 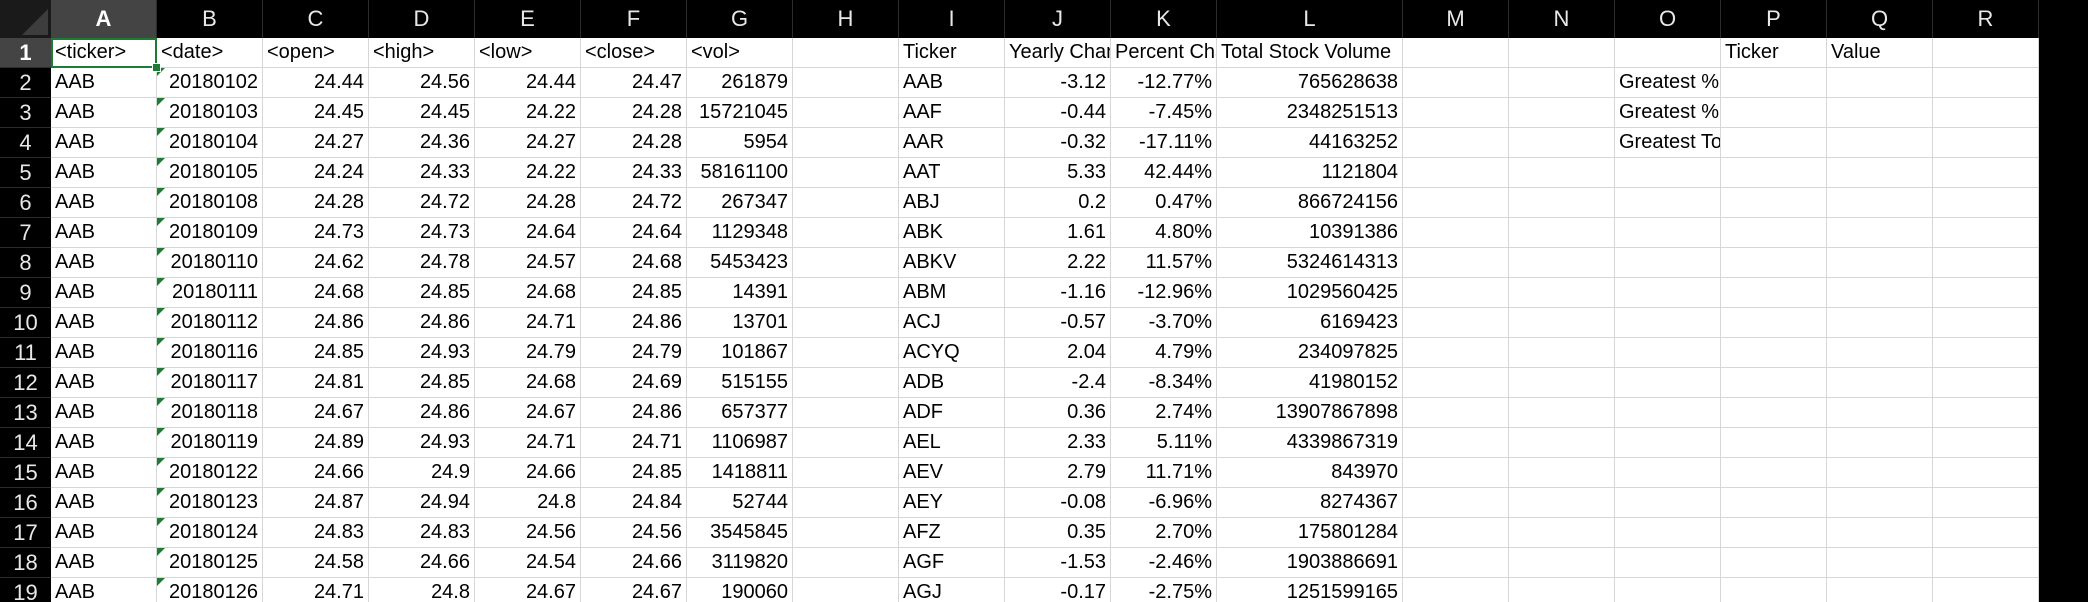 What do you see at coordinates (422, 413) in the screenshot?
I see `cell-d13: 24.86` at bounding box center [422, 413].